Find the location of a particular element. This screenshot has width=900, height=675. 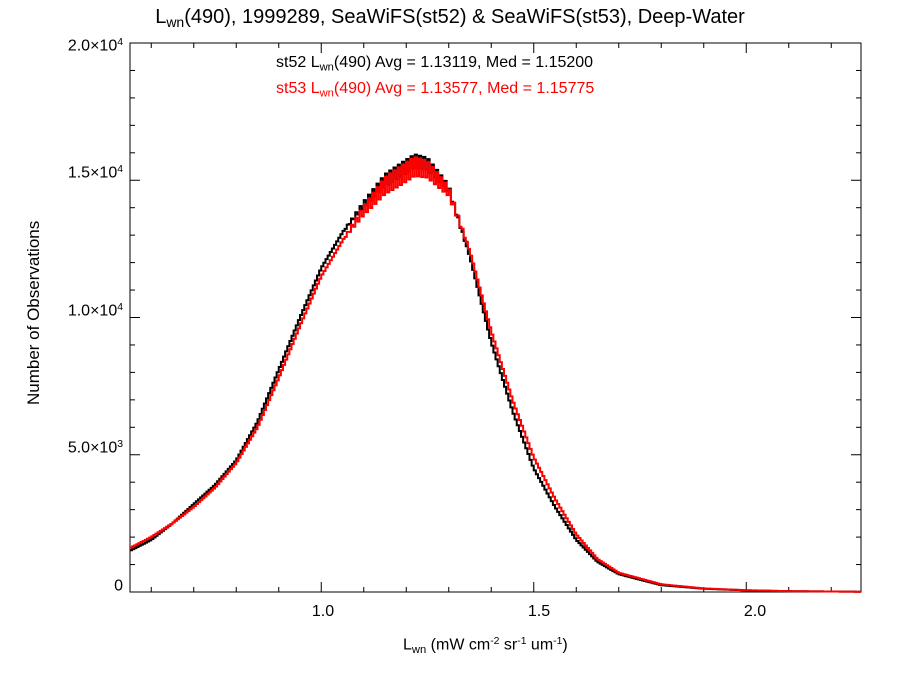

x-tick-label: 1.5 is located at coordinates (539, 611).